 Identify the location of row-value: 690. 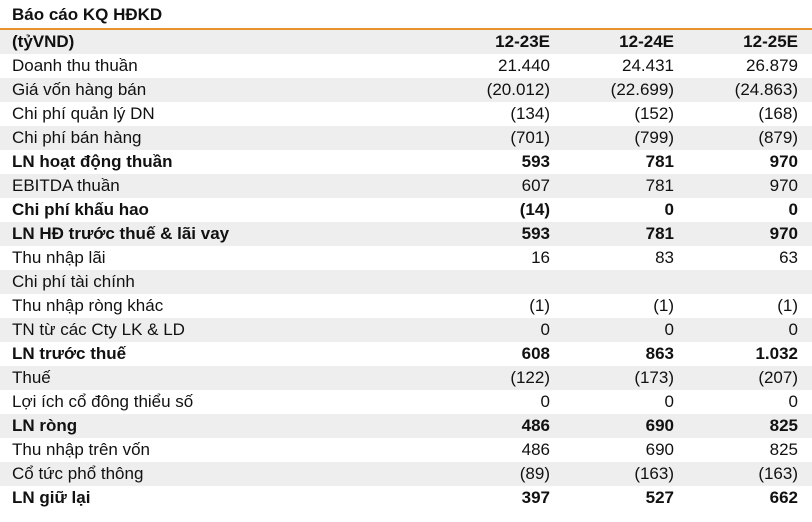
(659, 449).